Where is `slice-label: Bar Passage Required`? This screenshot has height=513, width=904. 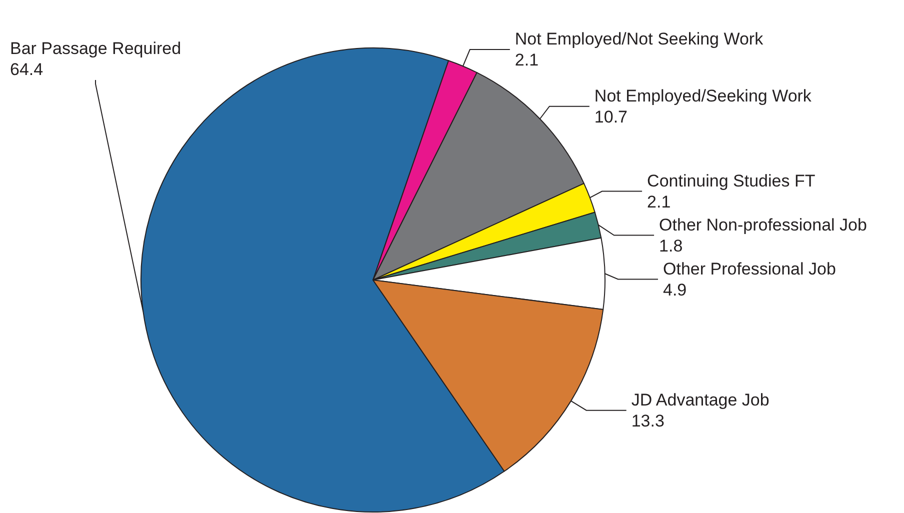 slice-label: Bar Passage Required is located at coordinates (96, 48).